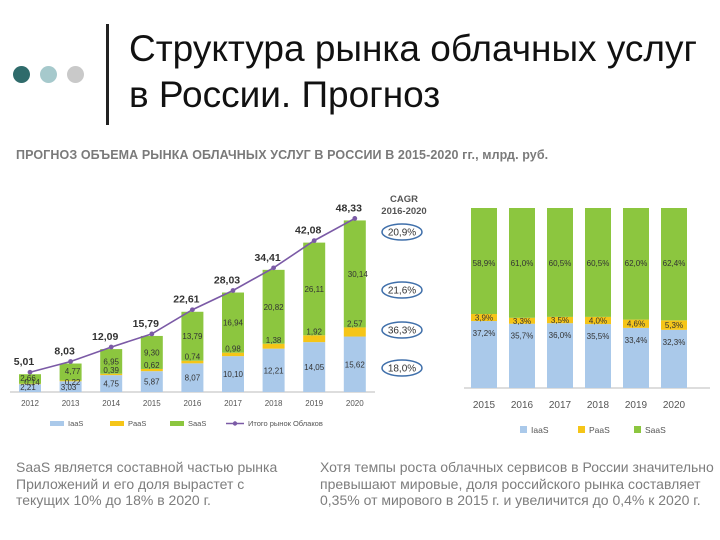 The width and height of the screenshot is (720, 540). I want to click on data-label: 13,79, so click(192, 336).